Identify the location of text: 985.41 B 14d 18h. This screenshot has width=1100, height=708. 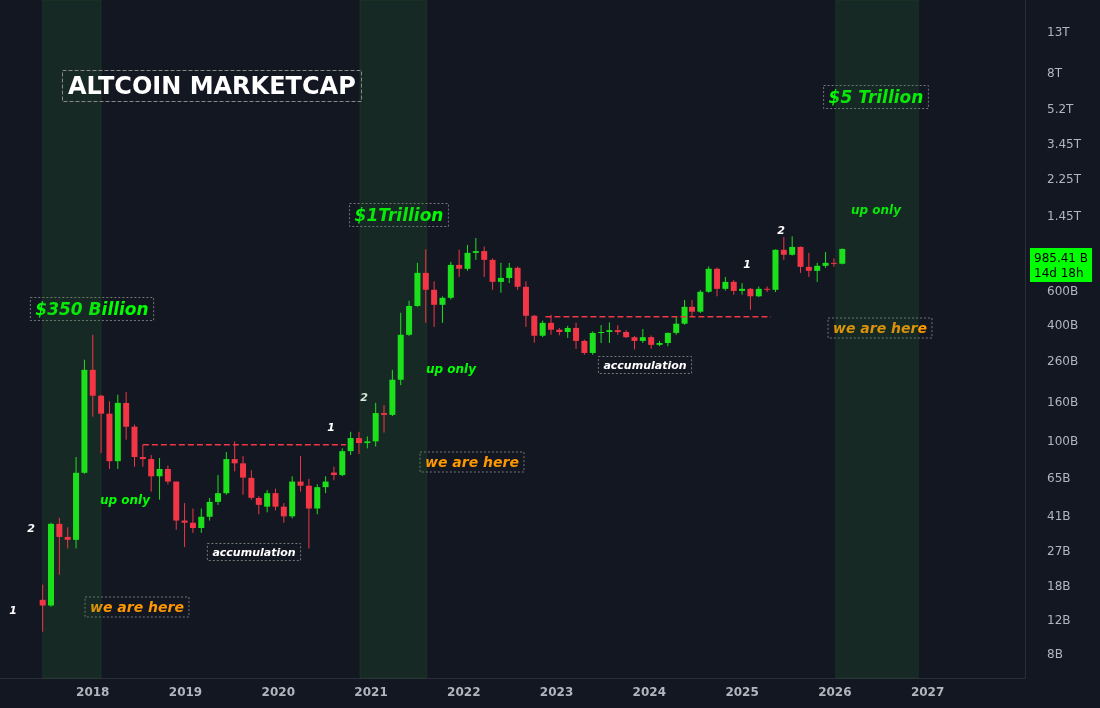
(1061, 265).